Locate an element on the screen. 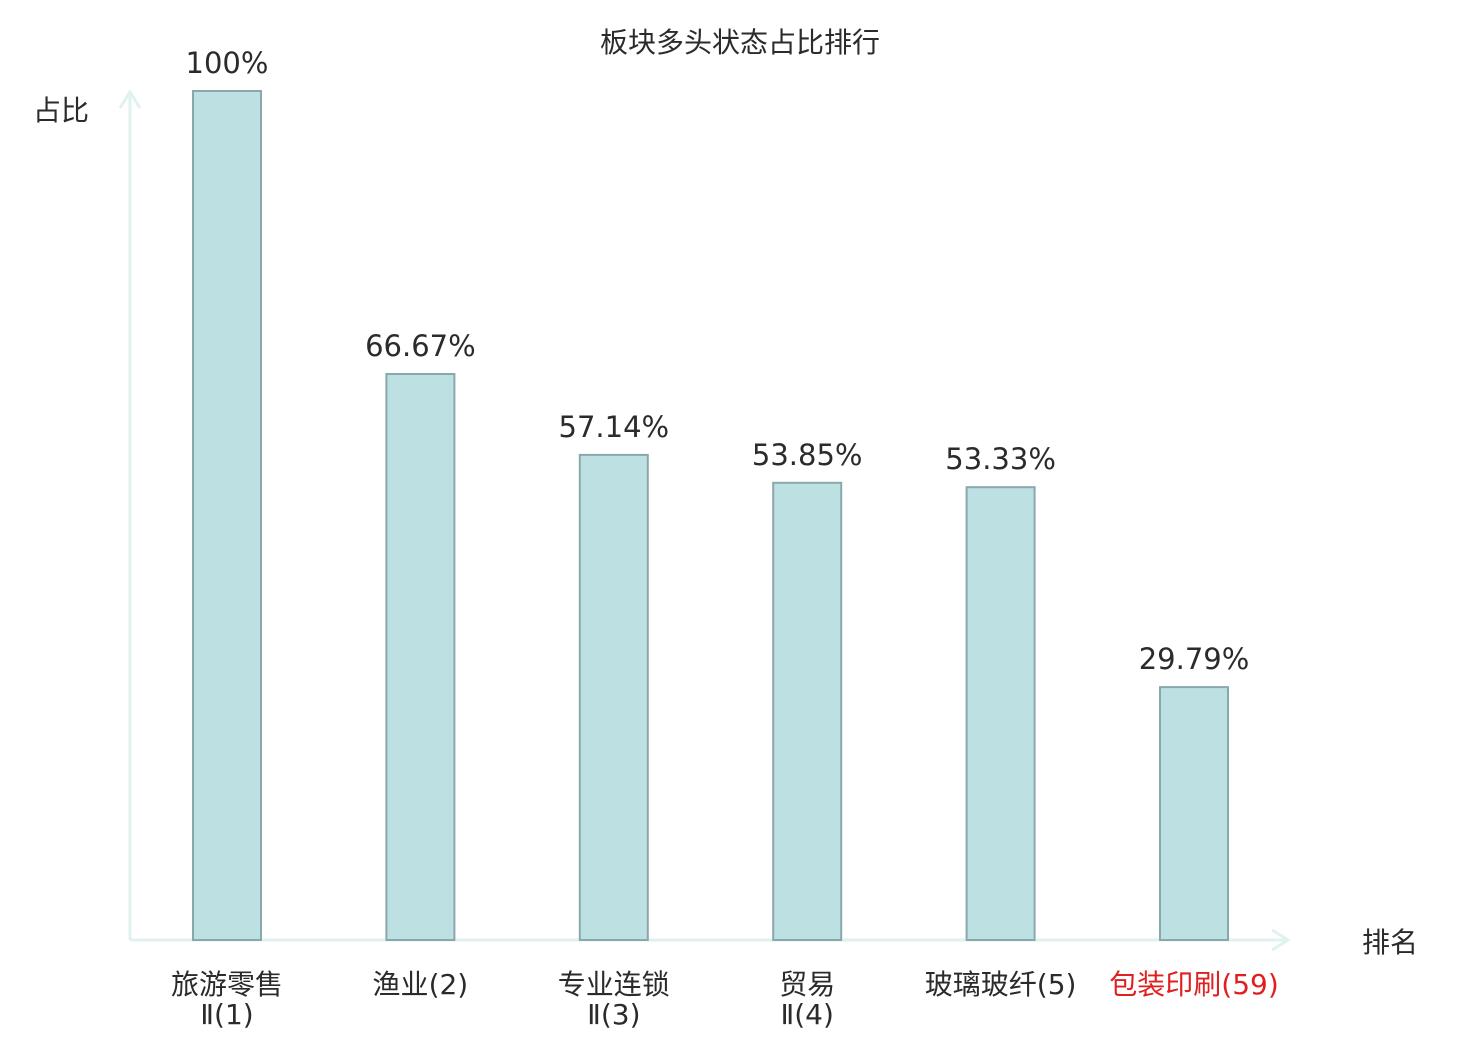 Image resolution: width=1480 pixels, height=1044 pixels. category-rank-2: (2) is located at coordinates (449, 984).